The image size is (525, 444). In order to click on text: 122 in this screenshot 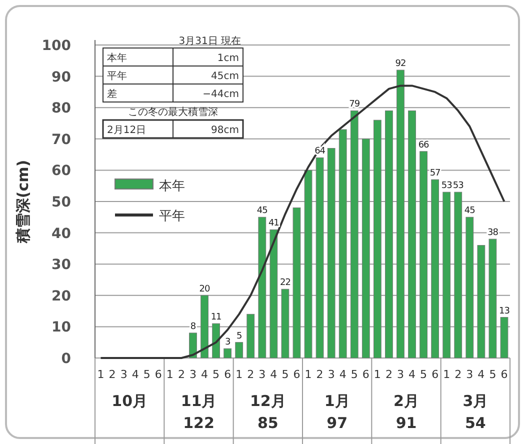, I will do `click(198, 423)`.